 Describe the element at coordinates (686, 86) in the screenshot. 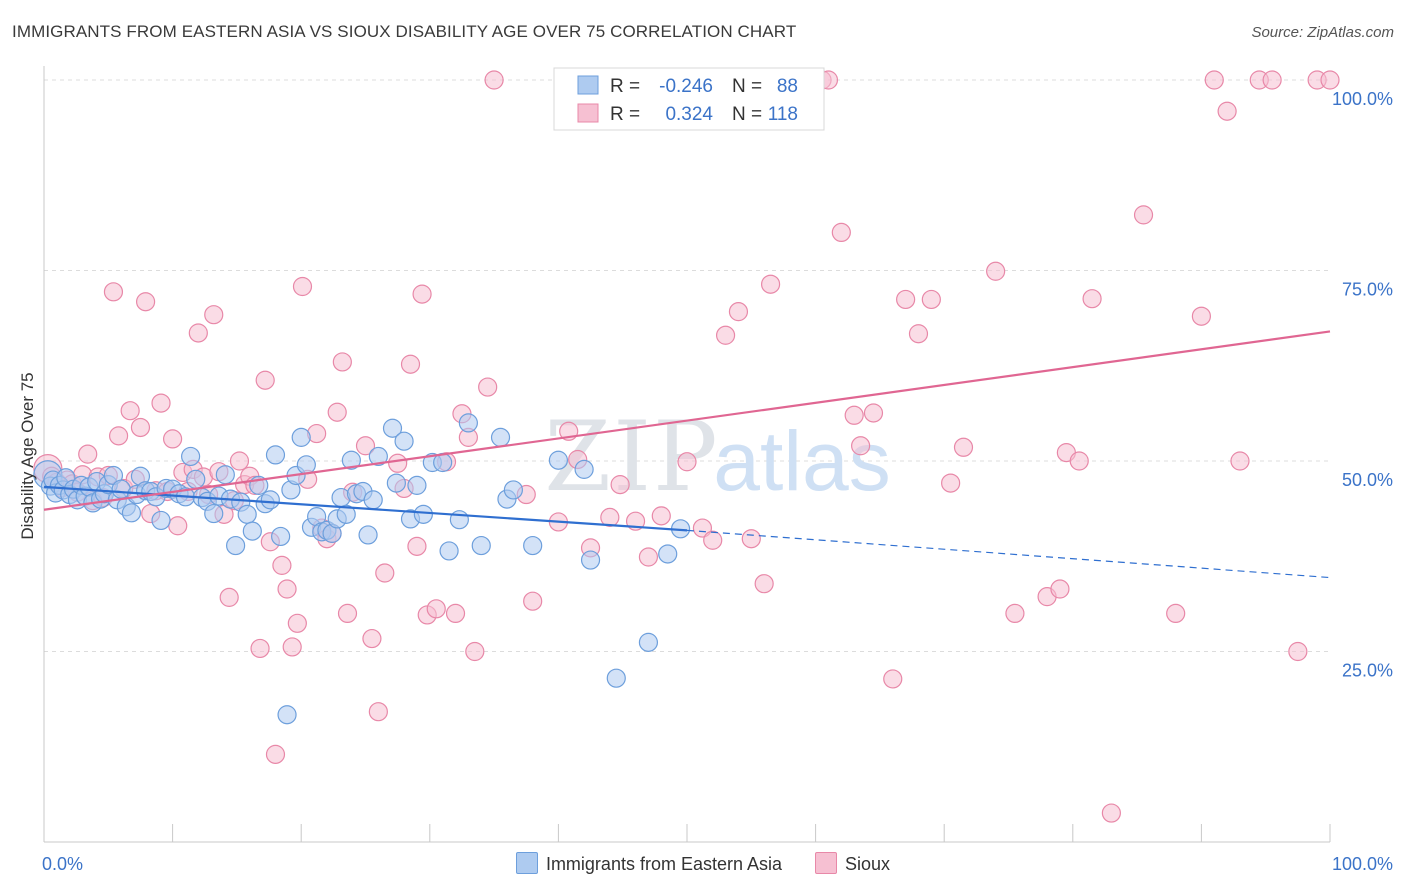

I see `stats-r-value-blue: -0.246` at that location.